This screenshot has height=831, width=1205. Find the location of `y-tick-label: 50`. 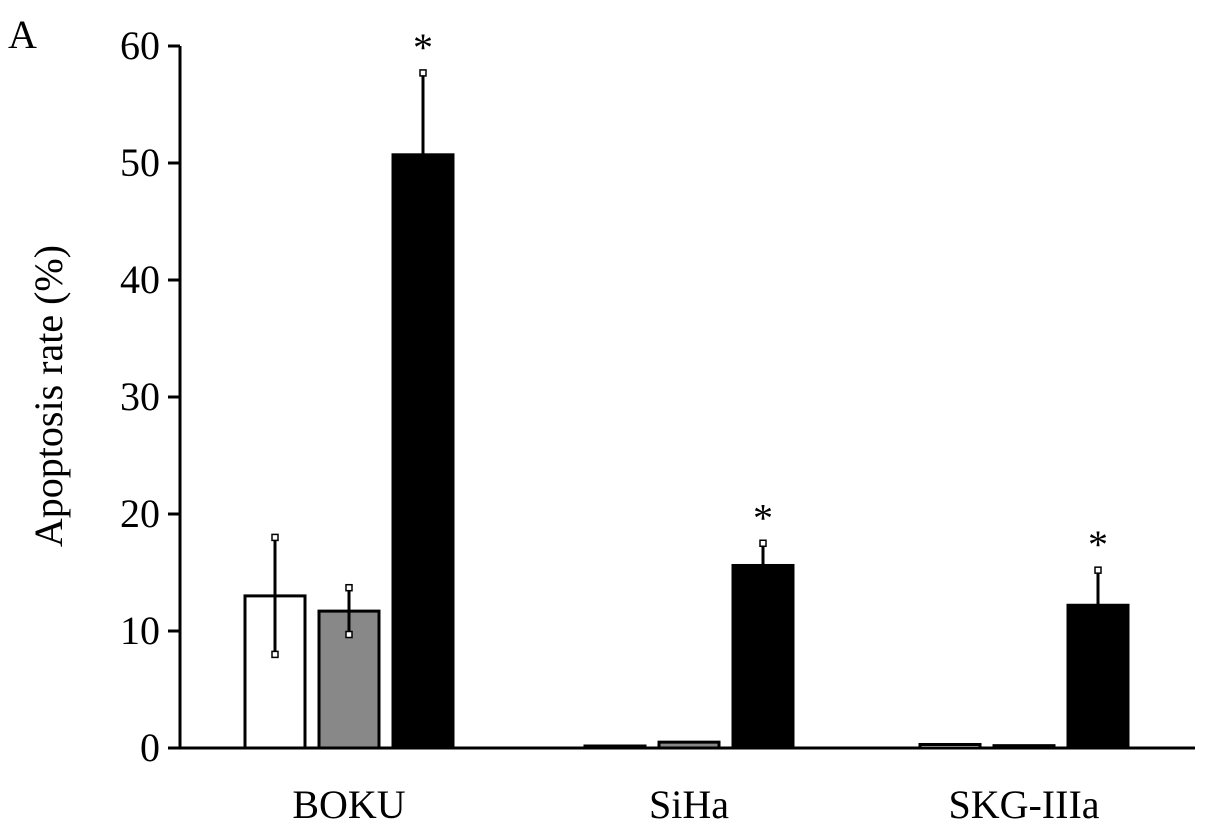

y-tick-label: 50 is located at coordinates (140, 162).